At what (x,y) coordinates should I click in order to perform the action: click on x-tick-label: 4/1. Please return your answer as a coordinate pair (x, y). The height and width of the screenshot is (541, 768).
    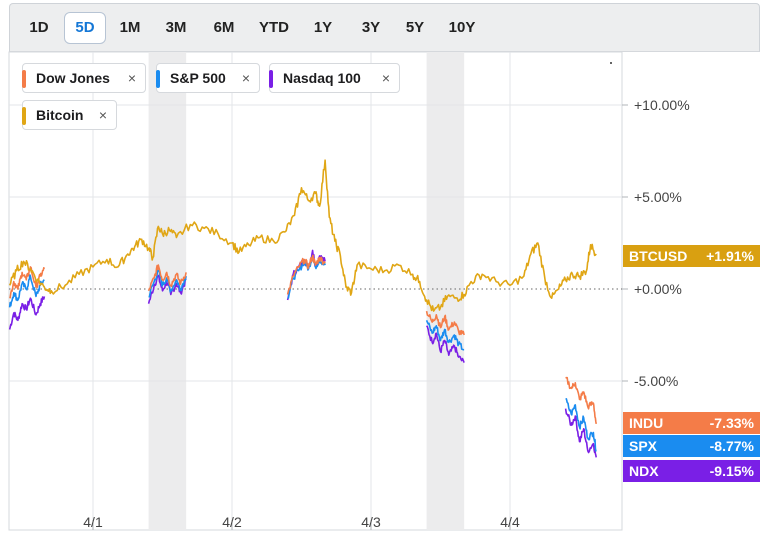
    Looking at the image, I should click on (93, 522).